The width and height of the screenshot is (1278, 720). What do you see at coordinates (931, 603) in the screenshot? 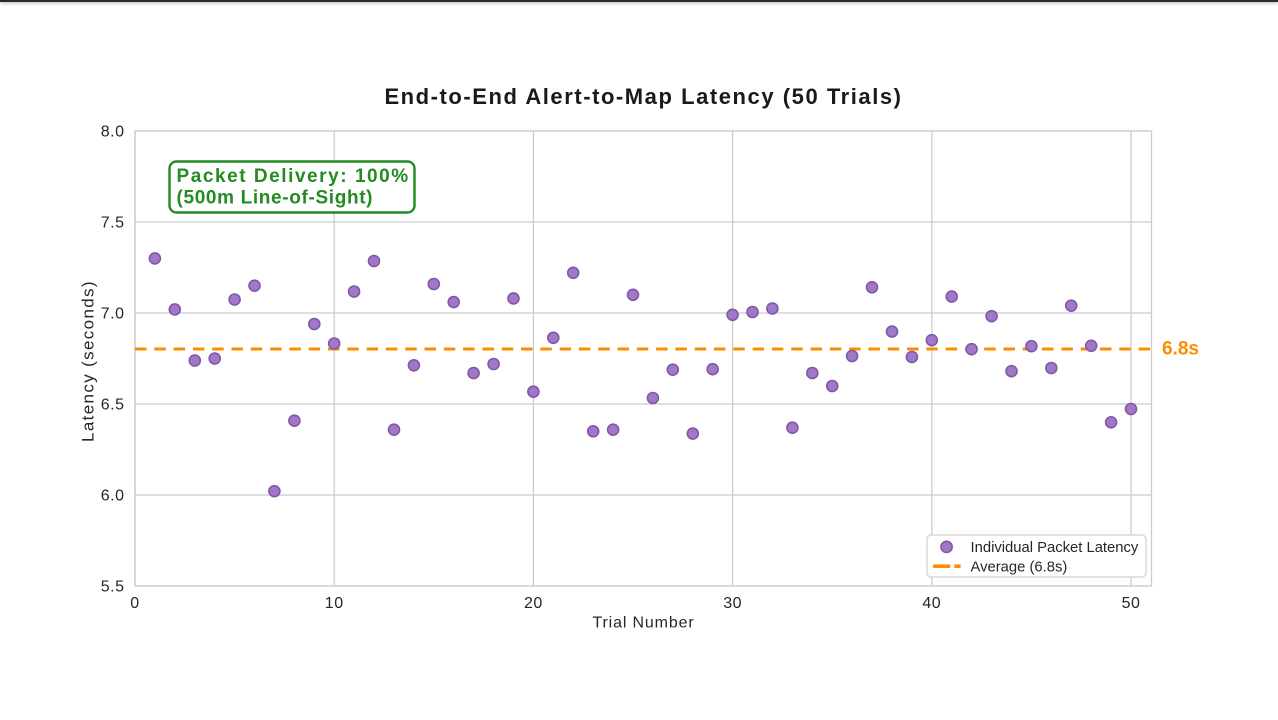
I see `svg-text: 40` at bounding box center [931, 603].